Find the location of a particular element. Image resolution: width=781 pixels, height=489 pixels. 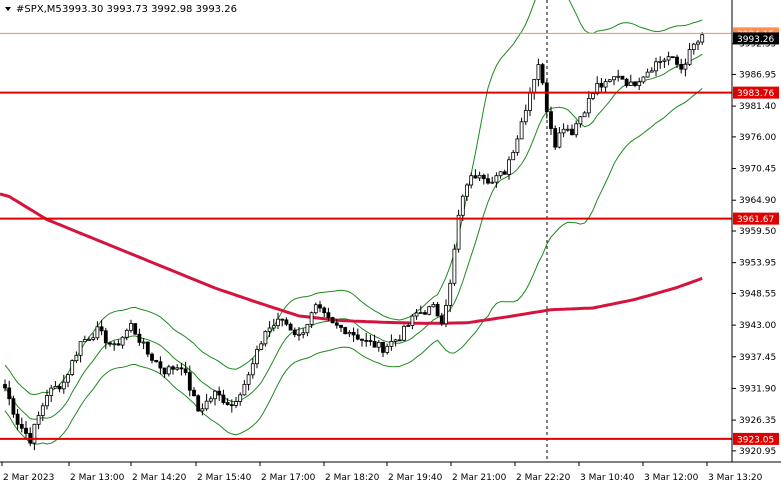

level-price-tag: 3983.76 is located at coordinates (756, 92).